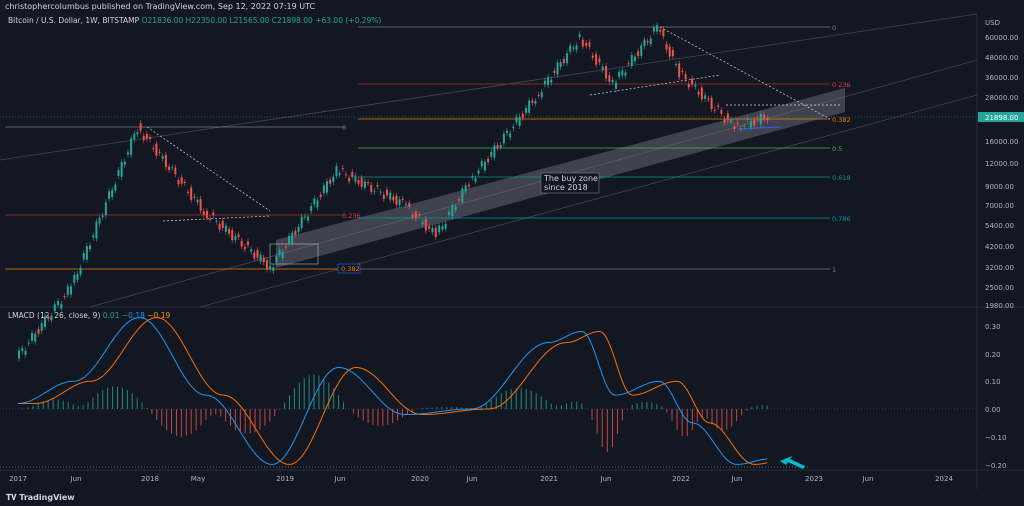 The width and height of the screenshot is (1024, 506). What do you see at coordinates (999, 288) in the screenshot?
I see `price-tick-label: 2500.00` at bounding box center [999, 288].